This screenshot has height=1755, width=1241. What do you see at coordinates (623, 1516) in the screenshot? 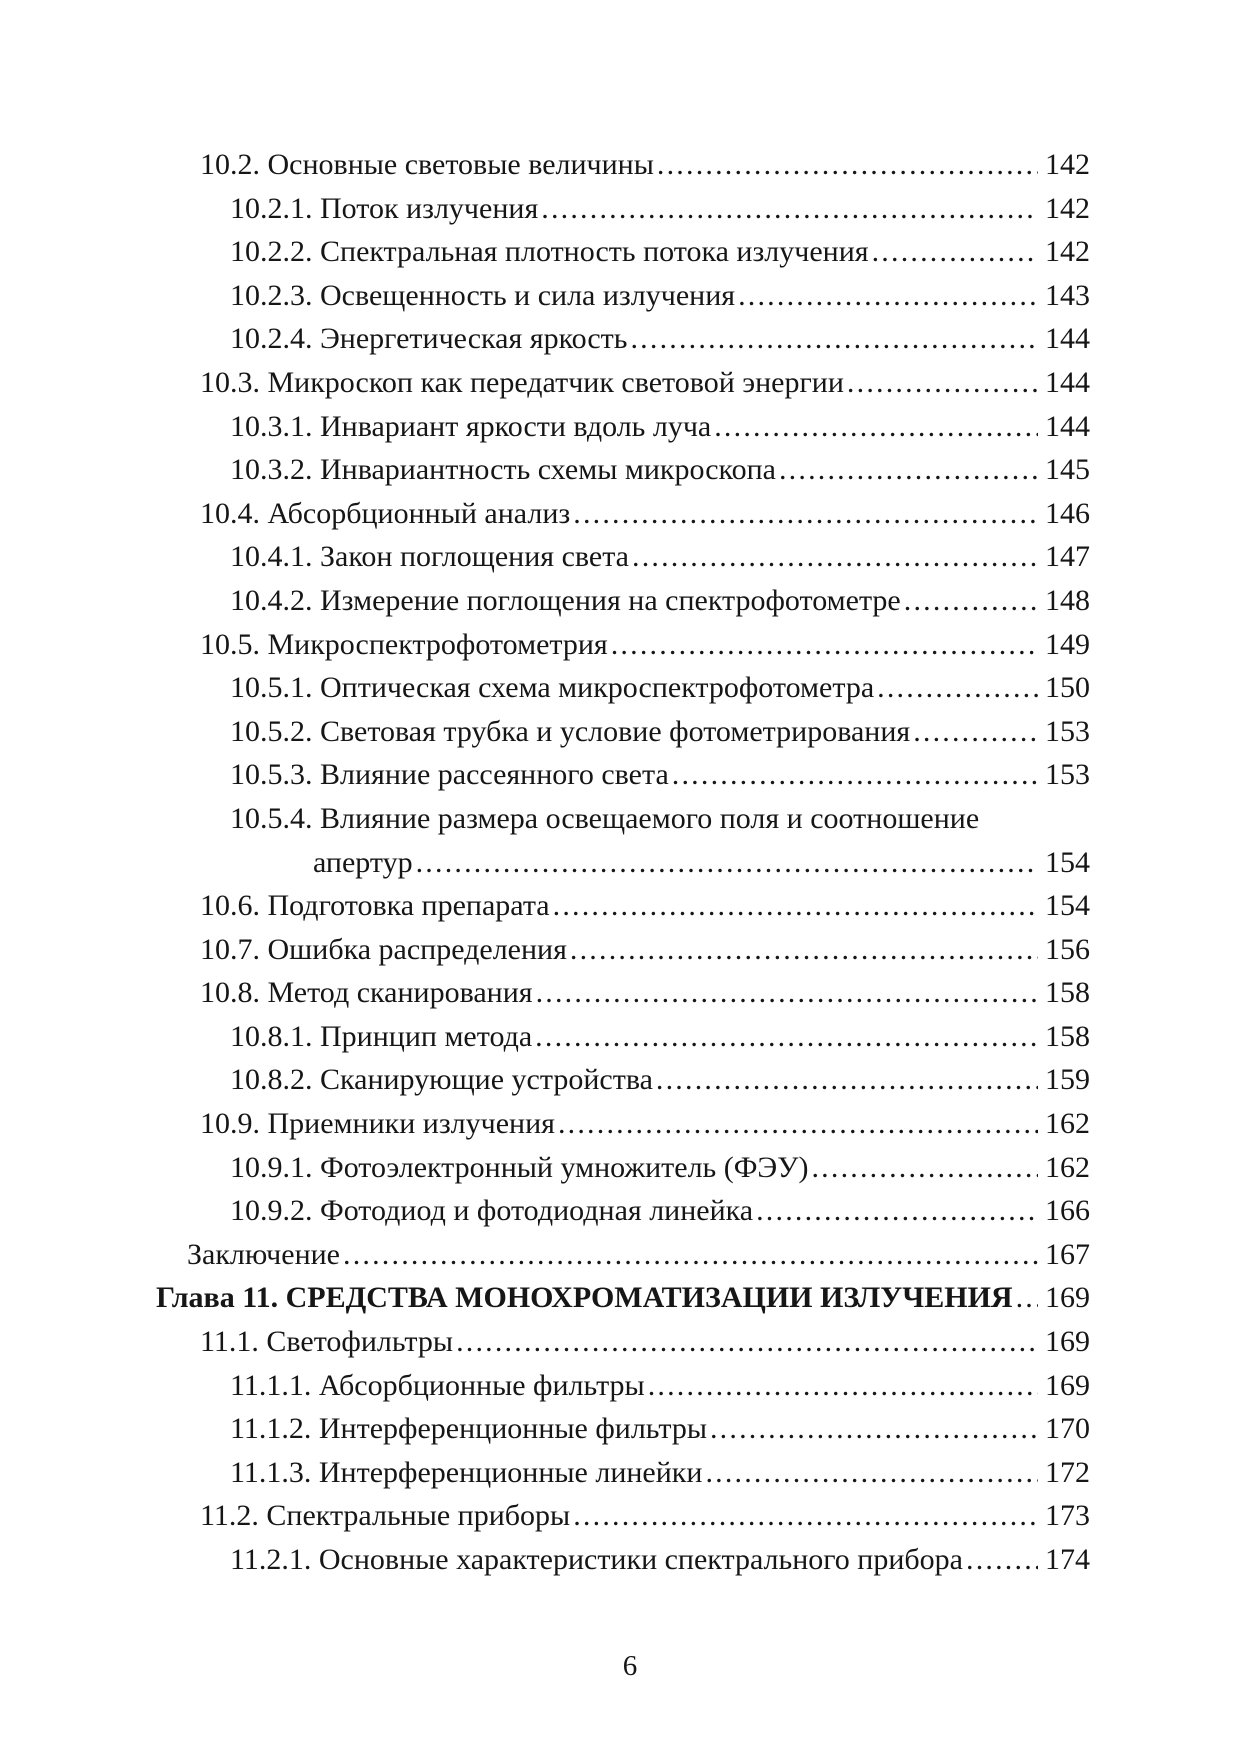
I see `toc-row: 11.2. Спектральные приборы 173` at bounding box center [623, 1516].